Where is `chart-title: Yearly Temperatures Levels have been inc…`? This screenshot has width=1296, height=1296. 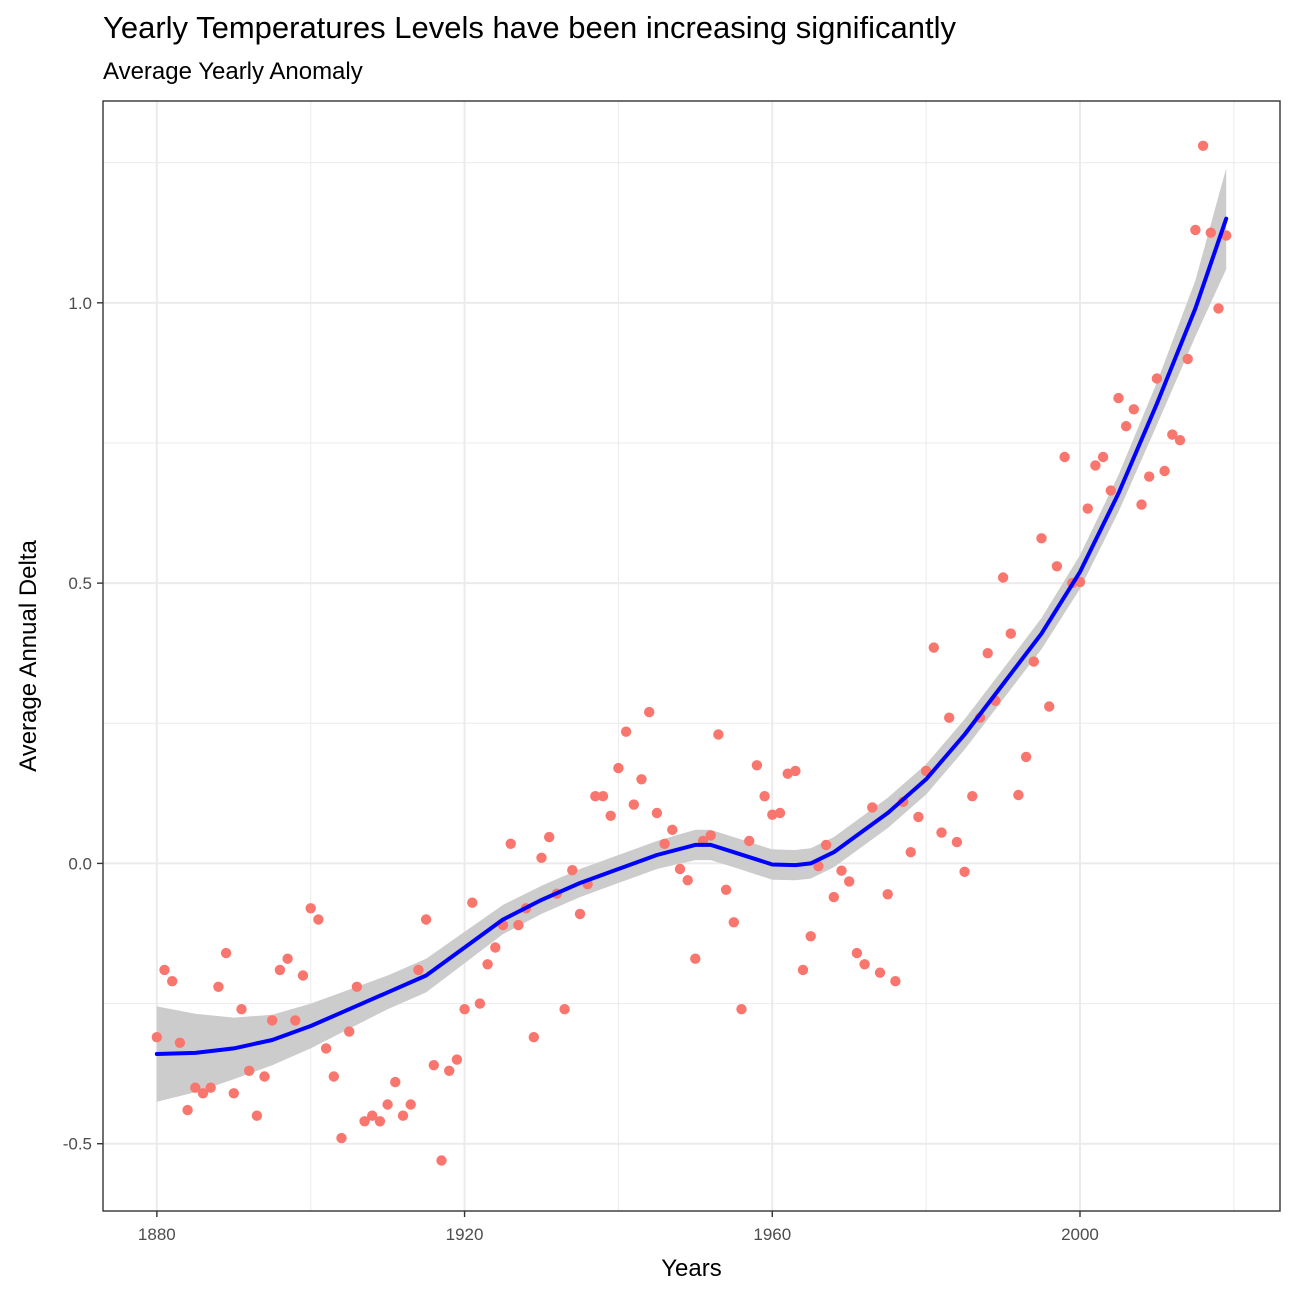 chart-title: Yearly Temperatures Levels have been inc… is located at coordinates (529, 27).